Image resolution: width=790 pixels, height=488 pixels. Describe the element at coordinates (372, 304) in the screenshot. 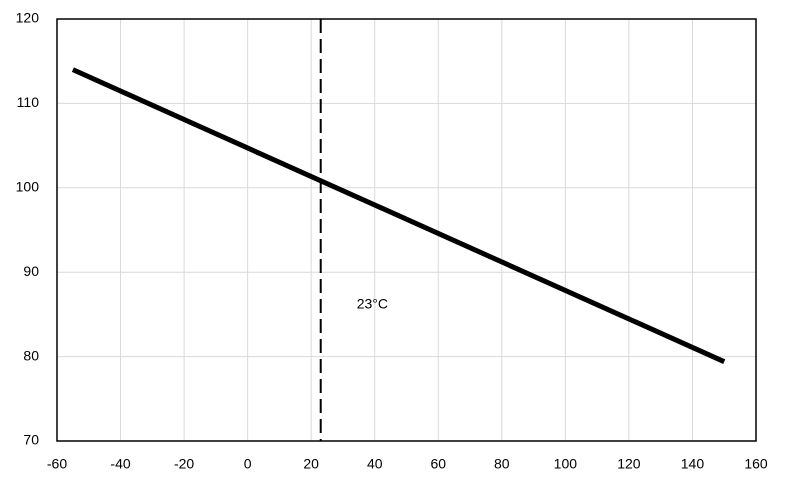

I see `annotation: 23°C` at that location.